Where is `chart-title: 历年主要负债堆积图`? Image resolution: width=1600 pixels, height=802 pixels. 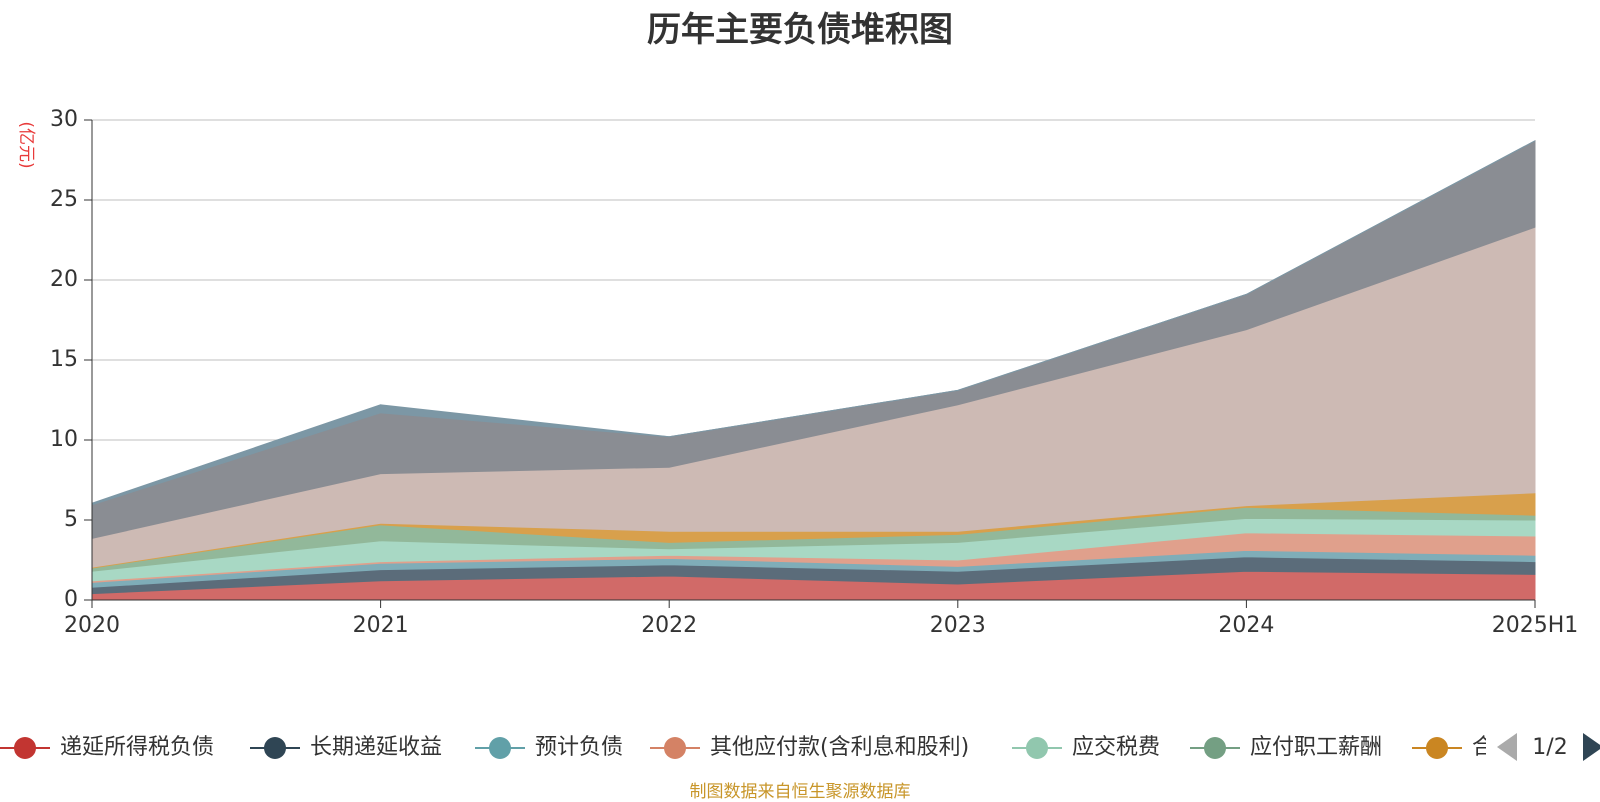 chart-title: 历年主要负债堆积图 is located at coordinates (800, 30).